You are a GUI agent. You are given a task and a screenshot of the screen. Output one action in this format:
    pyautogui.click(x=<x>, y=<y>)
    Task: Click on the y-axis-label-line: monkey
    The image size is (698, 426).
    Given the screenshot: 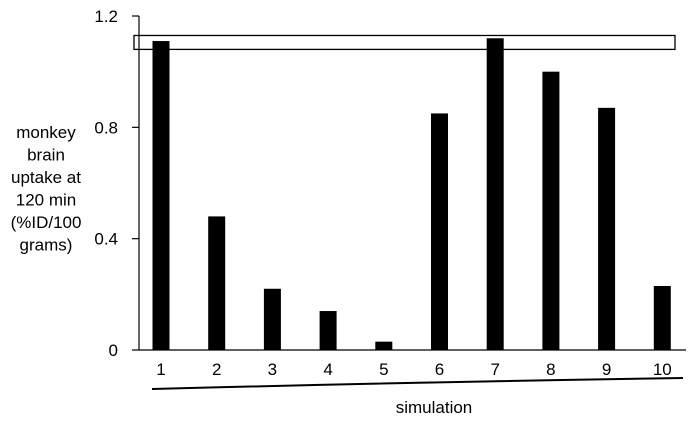 What is the action you would take?
    pyautogui.click(x=46, y=132)
    